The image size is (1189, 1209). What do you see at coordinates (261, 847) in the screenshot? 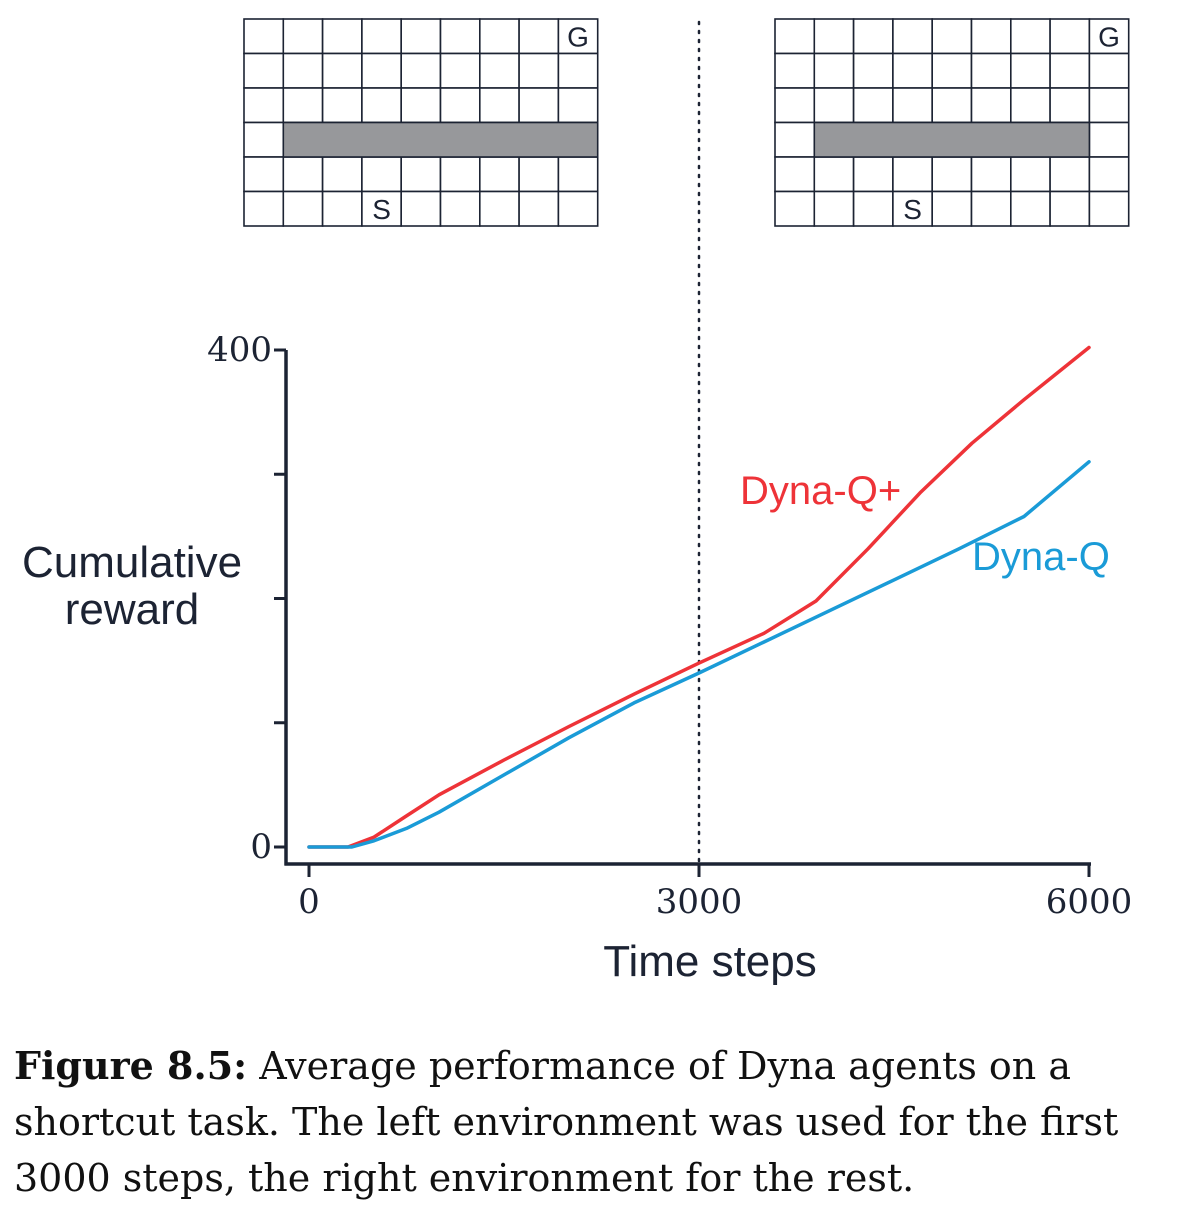
I see `y-tick-label: 0` at bounding box center [261, 847].